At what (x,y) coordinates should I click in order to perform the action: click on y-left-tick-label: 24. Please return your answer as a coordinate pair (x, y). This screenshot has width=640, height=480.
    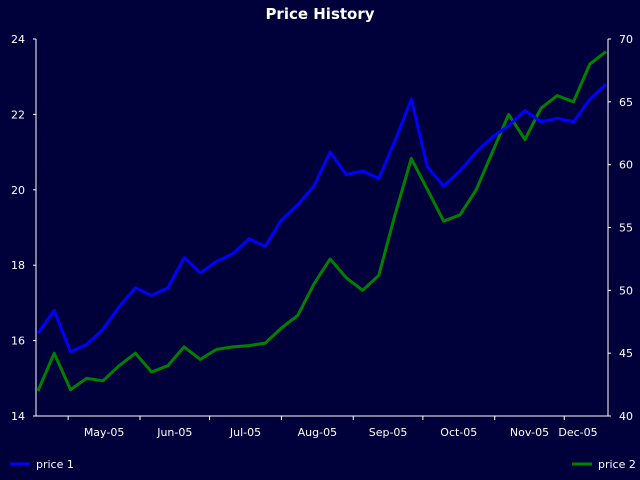
    Looking at the image, I should click on (18, 39).